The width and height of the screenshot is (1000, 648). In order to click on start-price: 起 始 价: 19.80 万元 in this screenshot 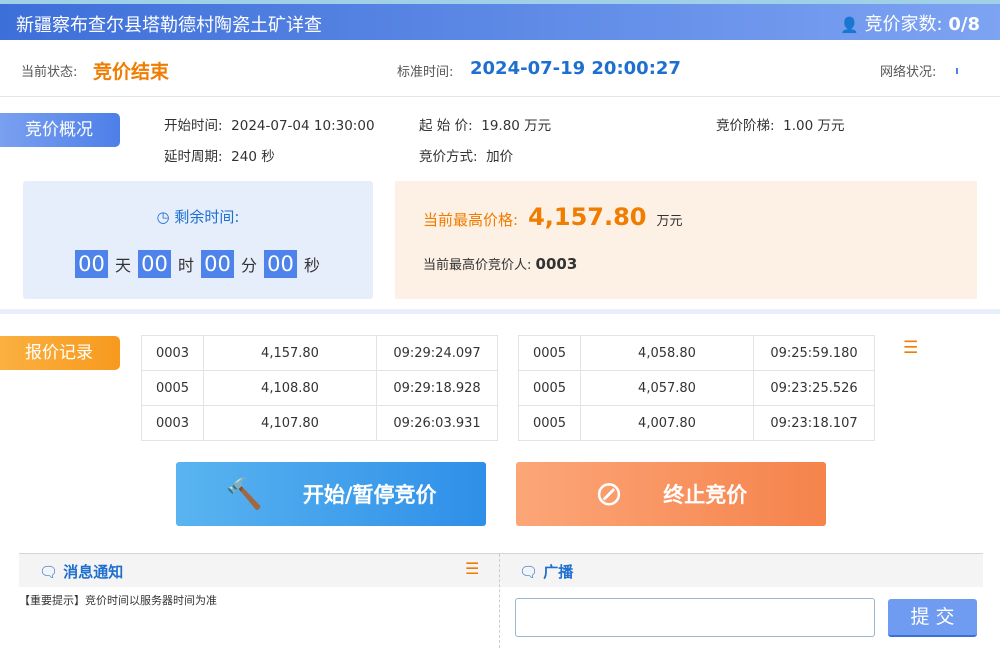, I will do `click(485, 126)`.